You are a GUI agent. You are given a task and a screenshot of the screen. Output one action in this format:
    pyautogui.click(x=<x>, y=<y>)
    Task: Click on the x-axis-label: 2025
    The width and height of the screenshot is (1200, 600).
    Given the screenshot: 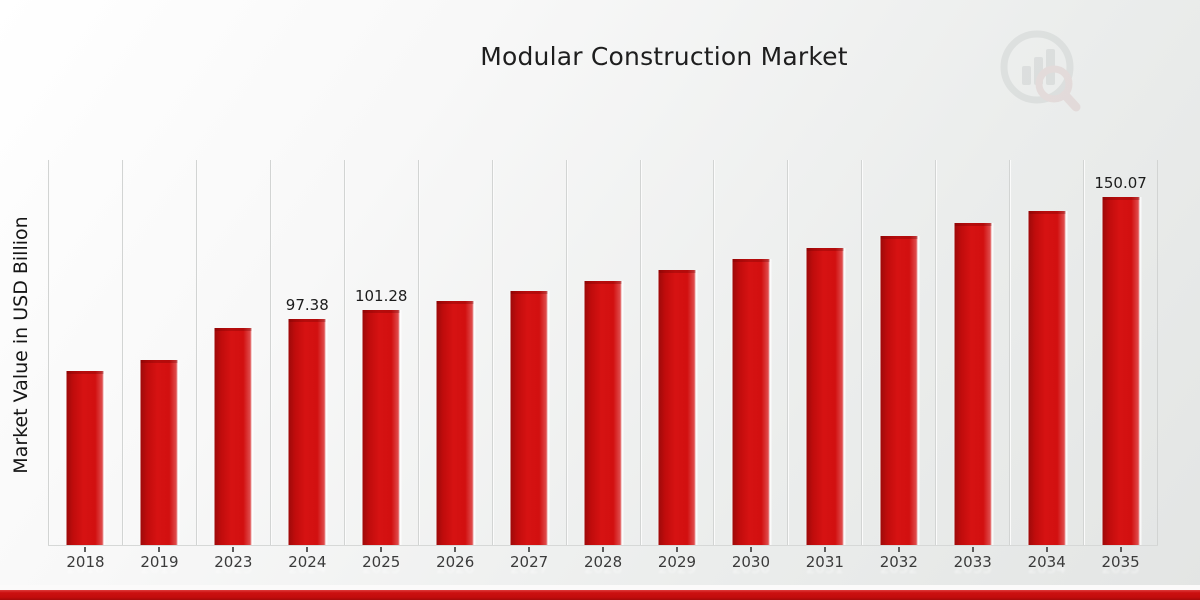 What is the action you would take?
    pyautogui.click(x=381, y=562)
    